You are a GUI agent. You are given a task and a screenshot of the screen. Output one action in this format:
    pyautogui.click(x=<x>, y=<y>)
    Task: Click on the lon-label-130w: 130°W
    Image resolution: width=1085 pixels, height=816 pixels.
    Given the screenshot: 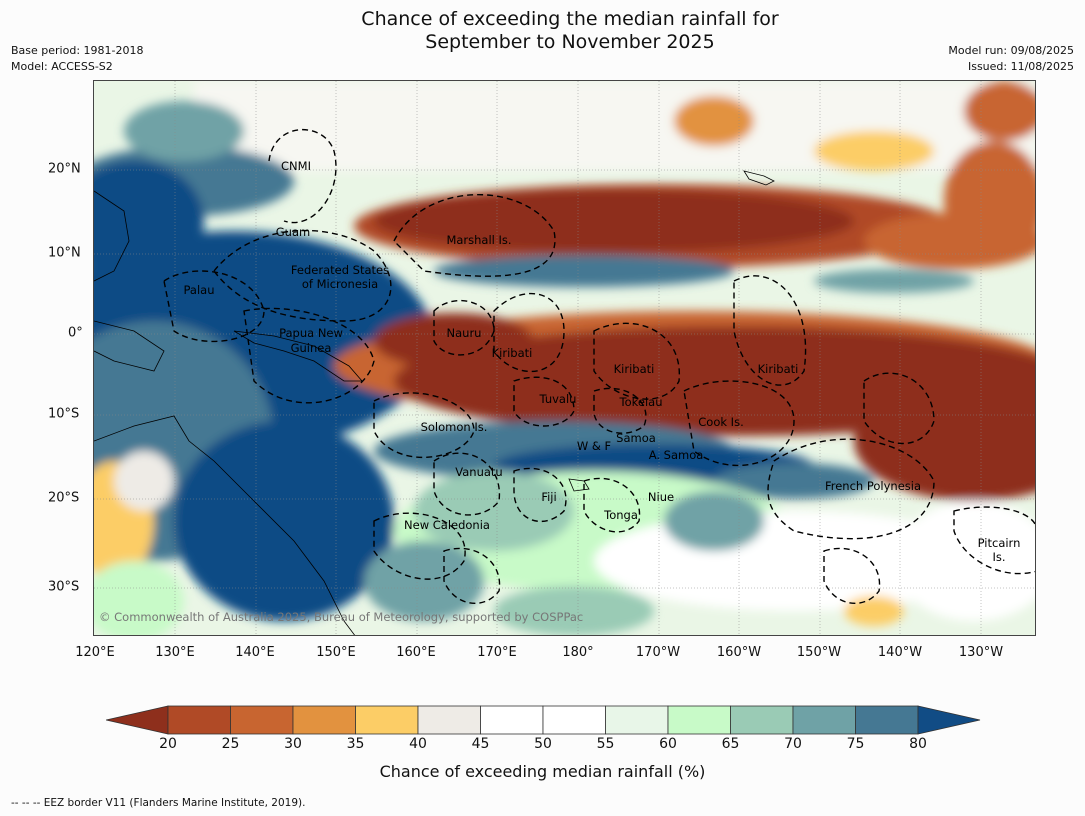 What is the action you would take?
    pyautogui.click(x=981, y=652)
    